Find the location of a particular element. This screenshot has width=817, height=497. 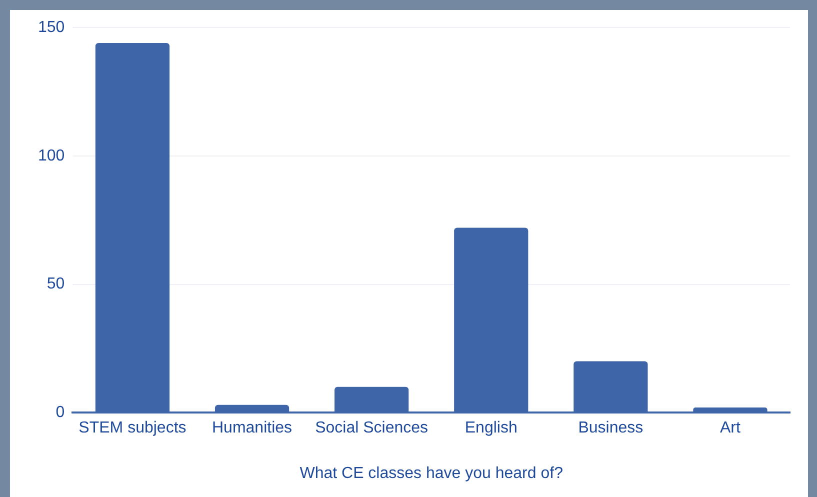

y-tick-label: 50 is located at coordinates (55, 284).